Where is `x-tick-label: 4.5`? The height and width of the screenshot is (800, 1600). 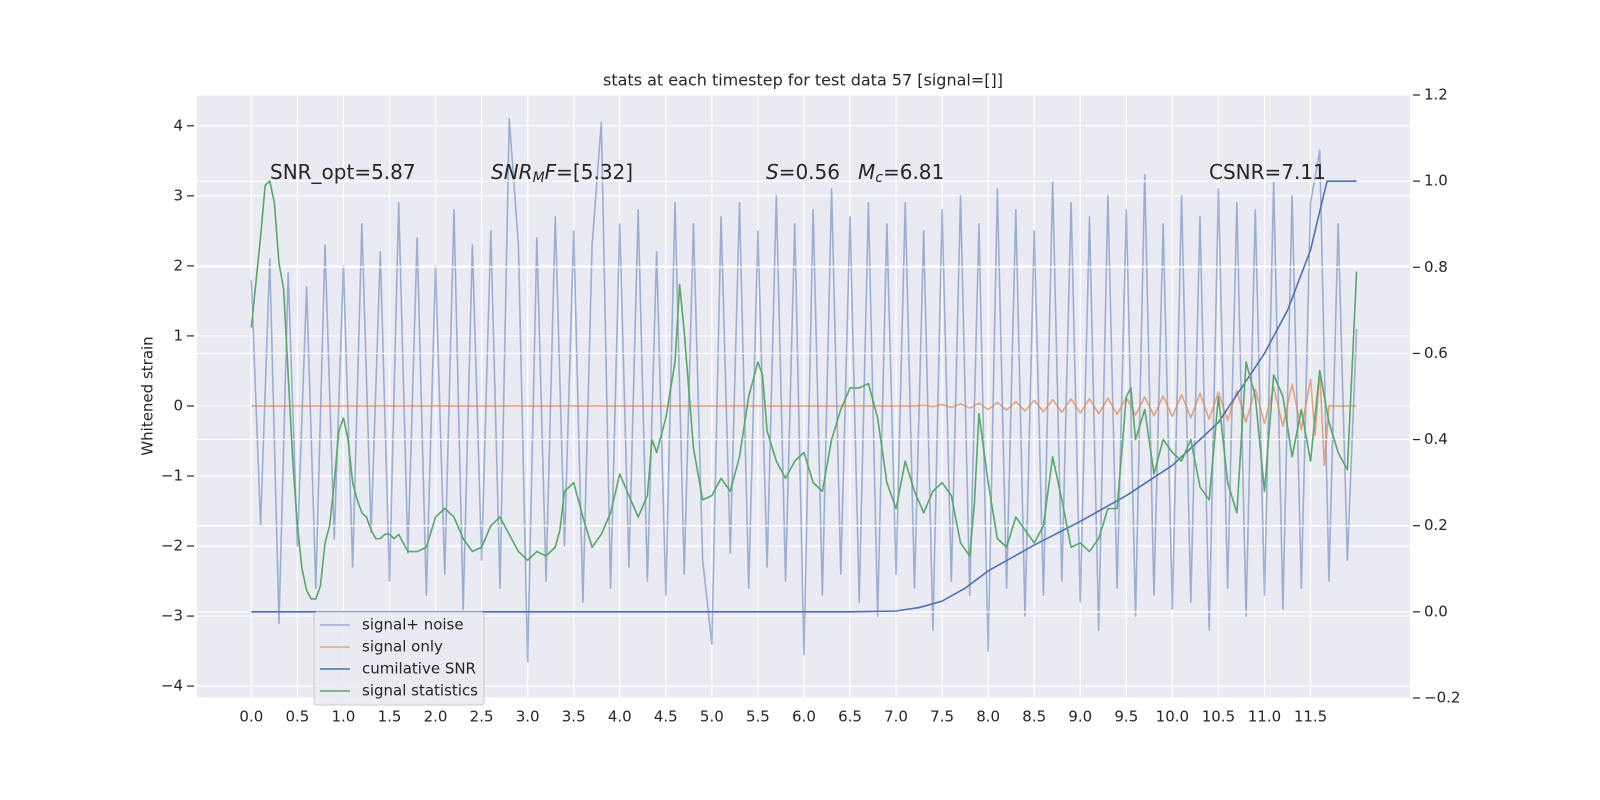
x-tick-label: 4.5 is located at coordinates (666, 717).